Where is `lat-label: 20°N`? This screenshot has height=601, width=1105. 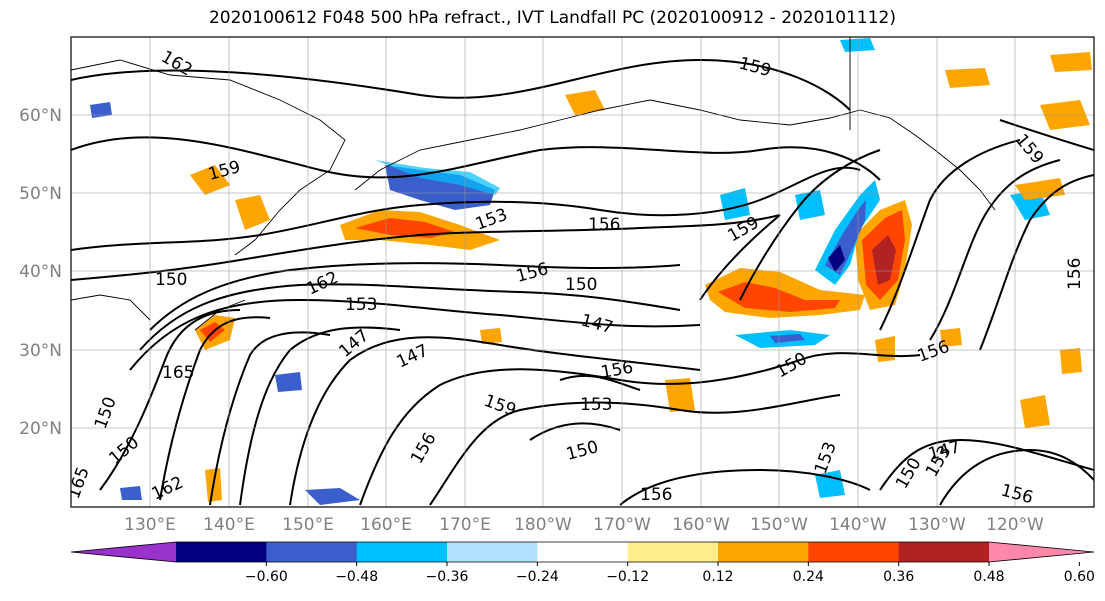 lat-label: 20°N is located at coordinates (40, 429).